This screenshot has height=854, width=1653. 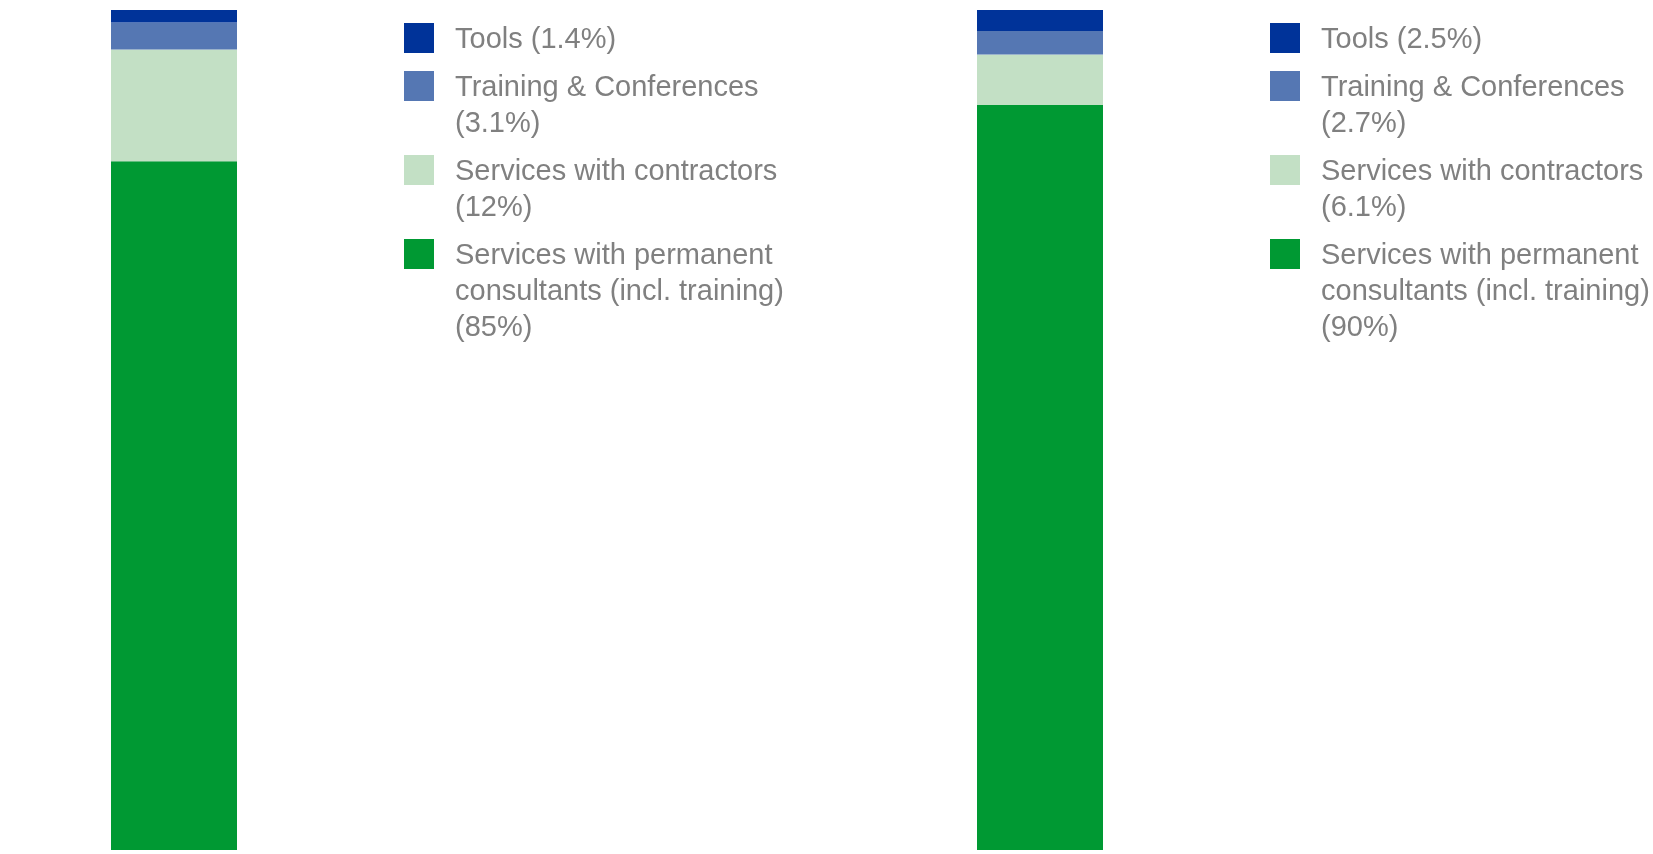 What do you see at coordinates (1473, 104) in the screenshot?
I see `legend-label: Training & Conferences (2.7%)` at bounding box center [1473, 104].